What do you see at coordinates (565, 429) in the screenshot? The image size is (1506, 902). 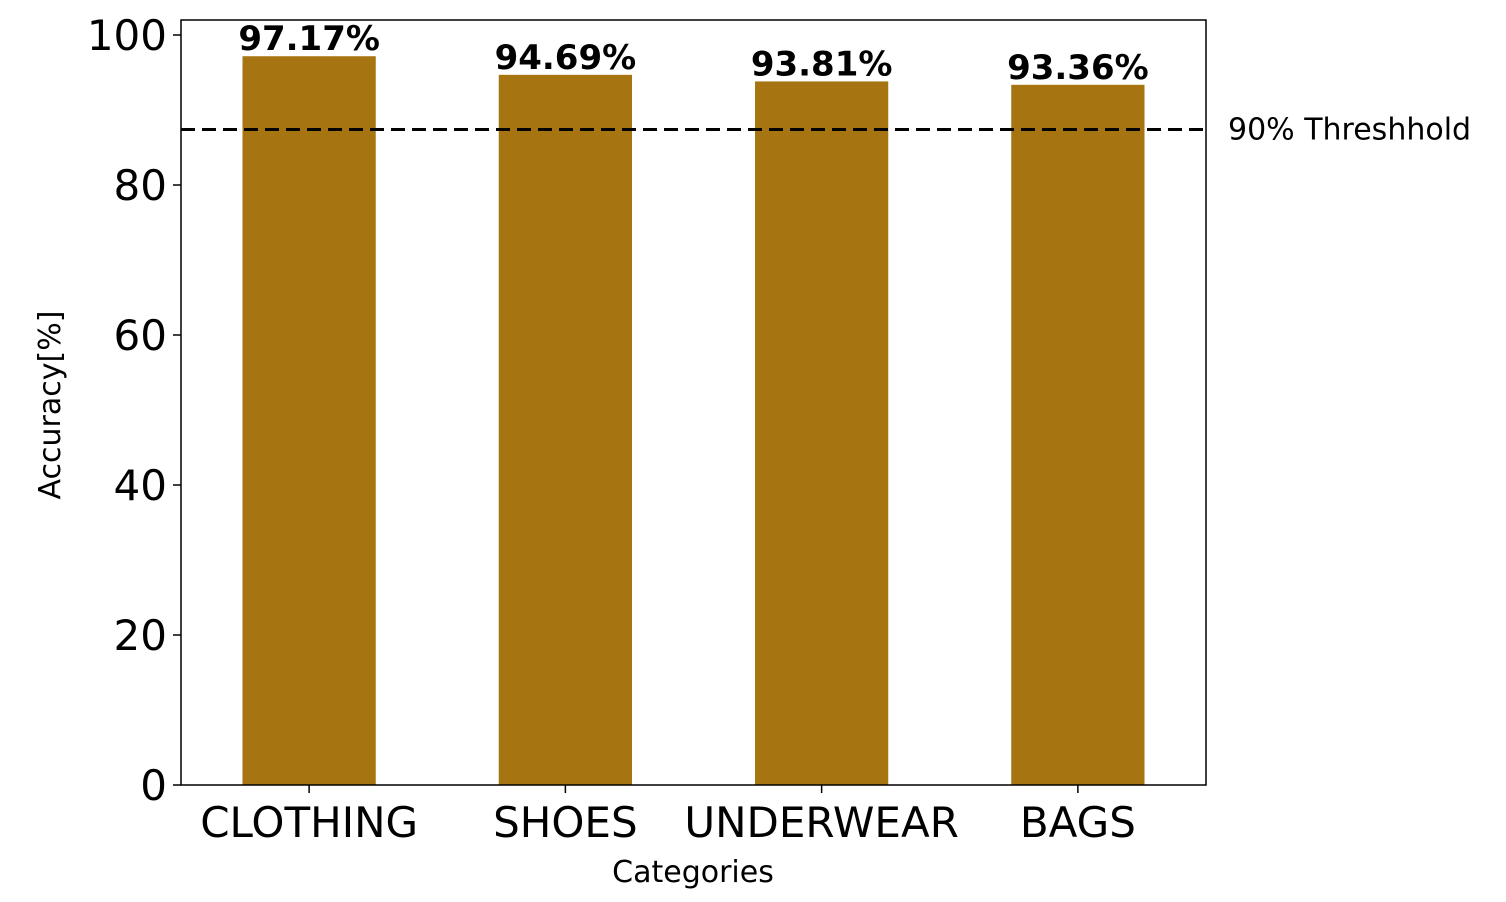 I see `bar-shoes` at bounding box center [565, 429].